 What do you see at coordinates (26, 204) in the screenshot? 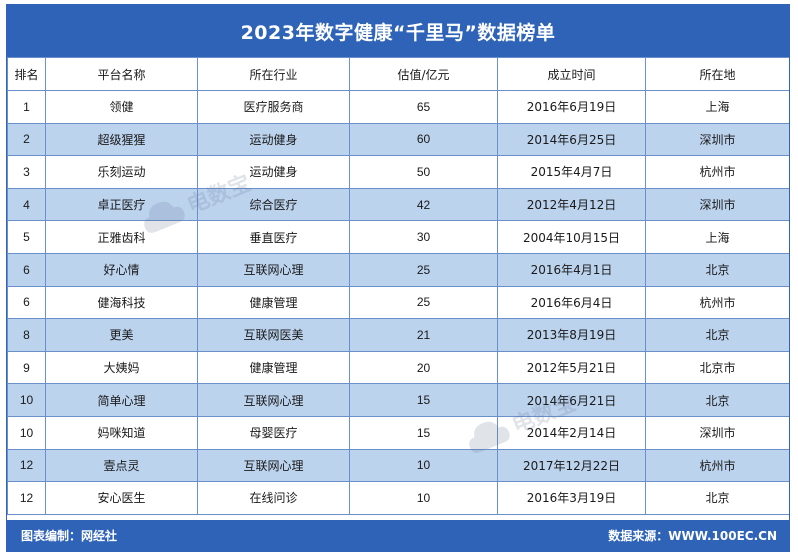
I see `cell-rank: 4` at bounding box center [26, 204].